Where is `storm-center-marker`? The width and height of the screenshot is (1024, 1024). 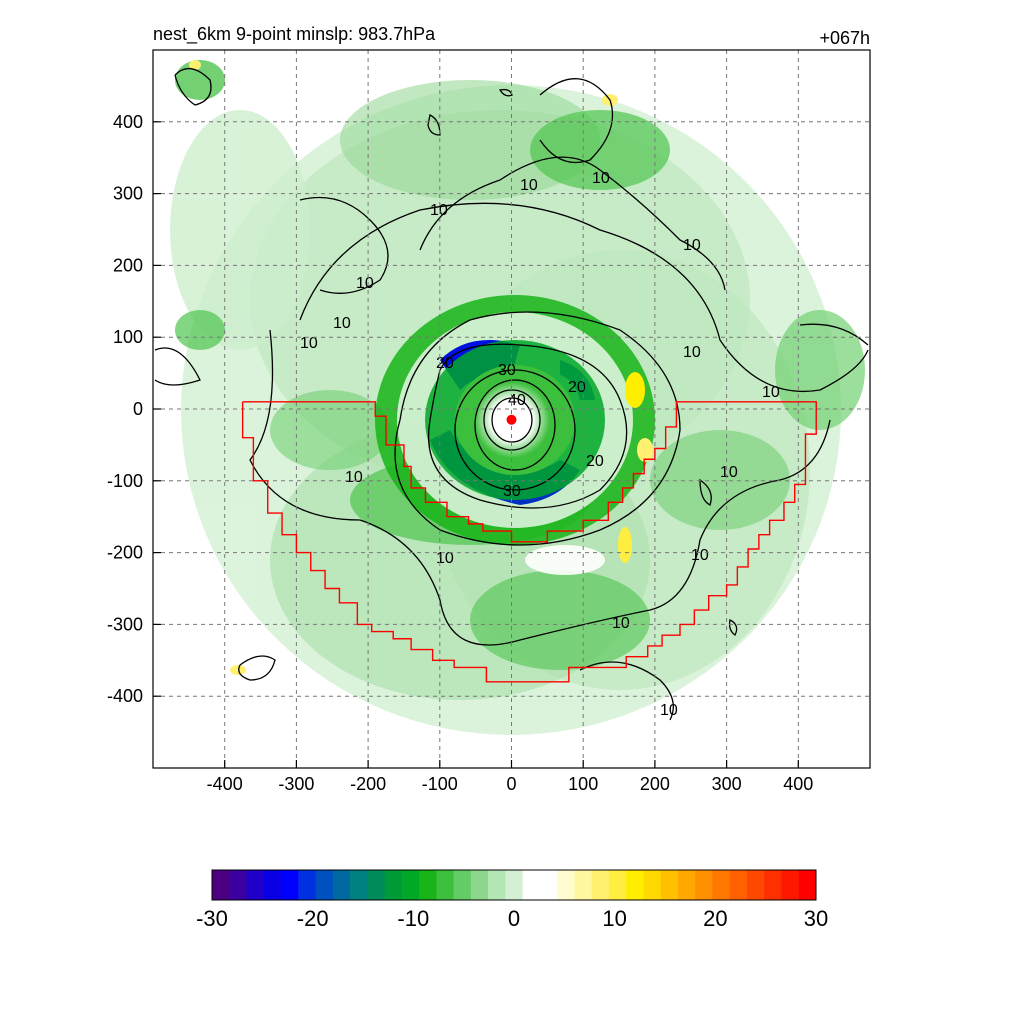 storm-center-marker is located at coordinates (511, 419).